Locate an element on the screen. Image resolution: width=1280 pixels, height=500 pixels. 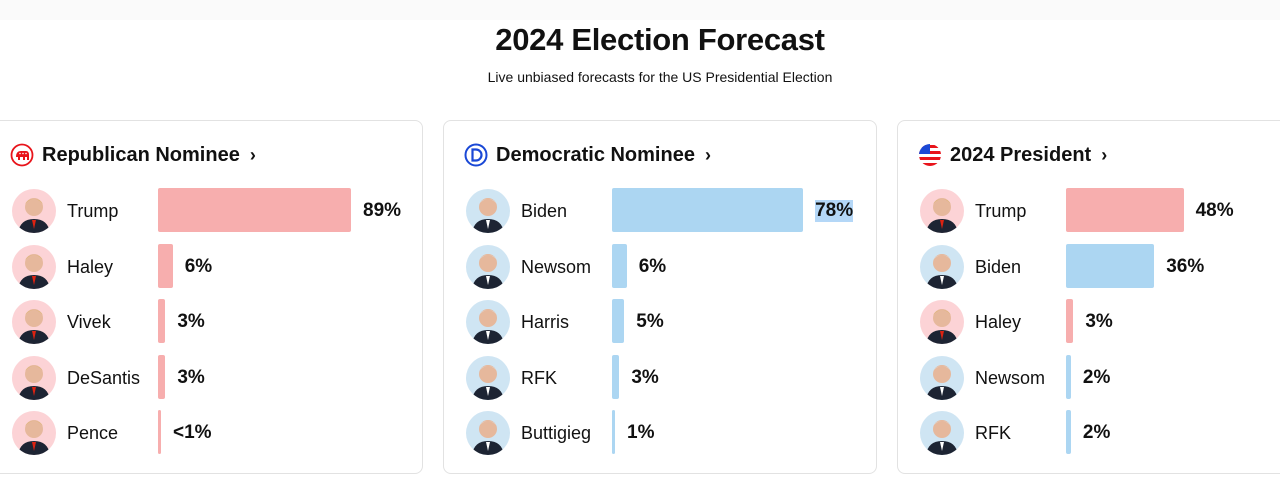
candidate-row: Newsom 6% is located at coordinates (660, 266).